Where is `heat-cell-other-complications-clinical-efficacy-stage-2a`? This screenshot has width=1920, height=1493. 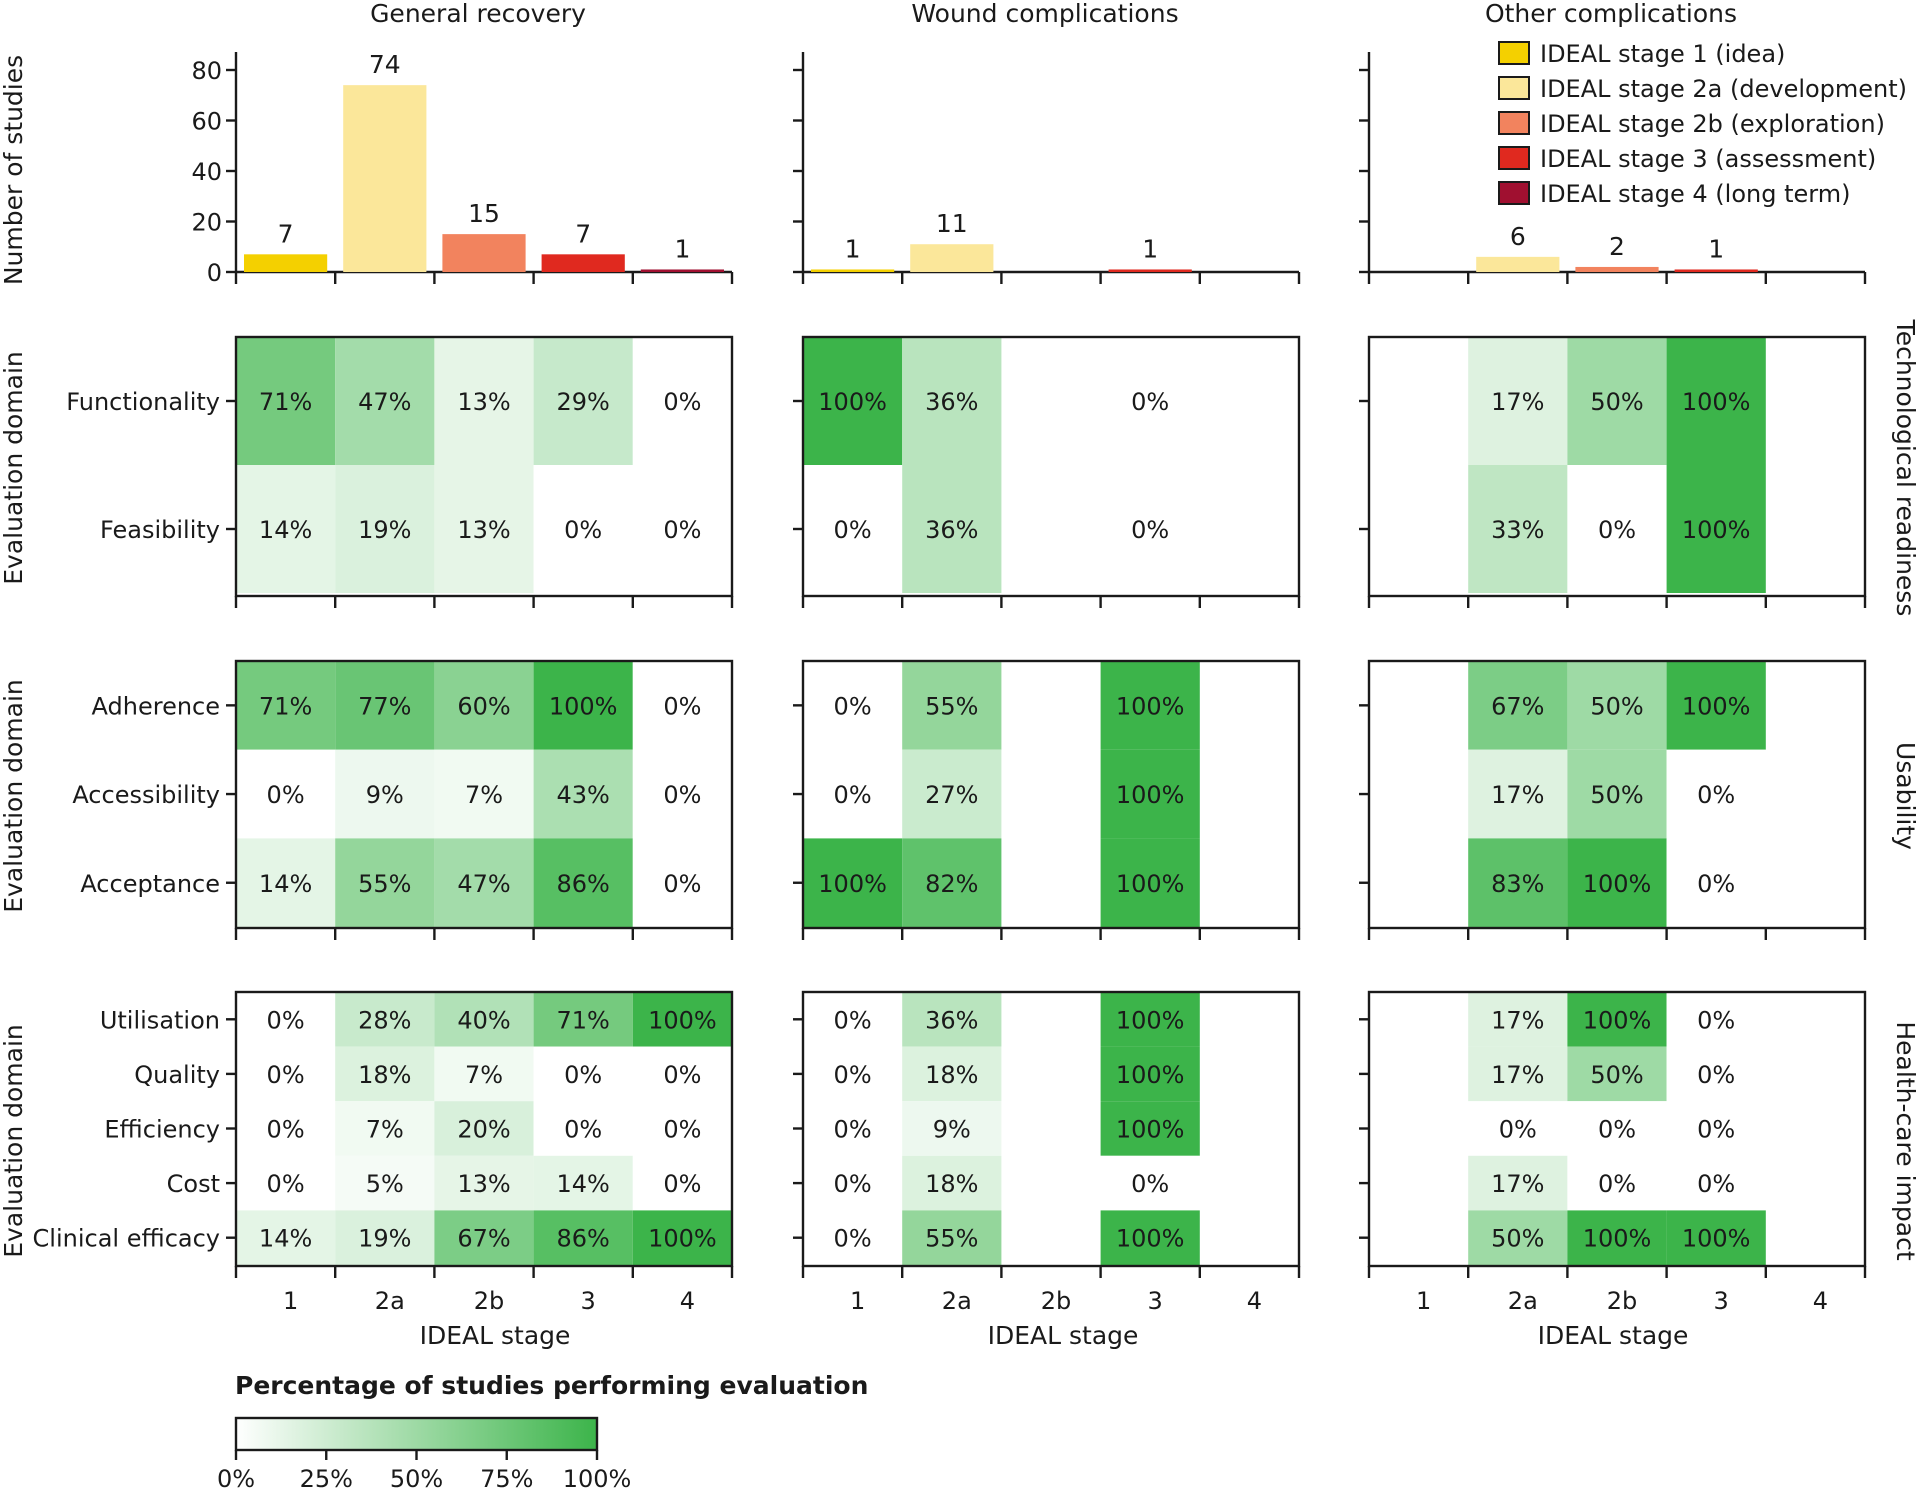
heat-cell-other-complications-clinical-efficacy-stage-2a is located at coordinates (1518, 1237).